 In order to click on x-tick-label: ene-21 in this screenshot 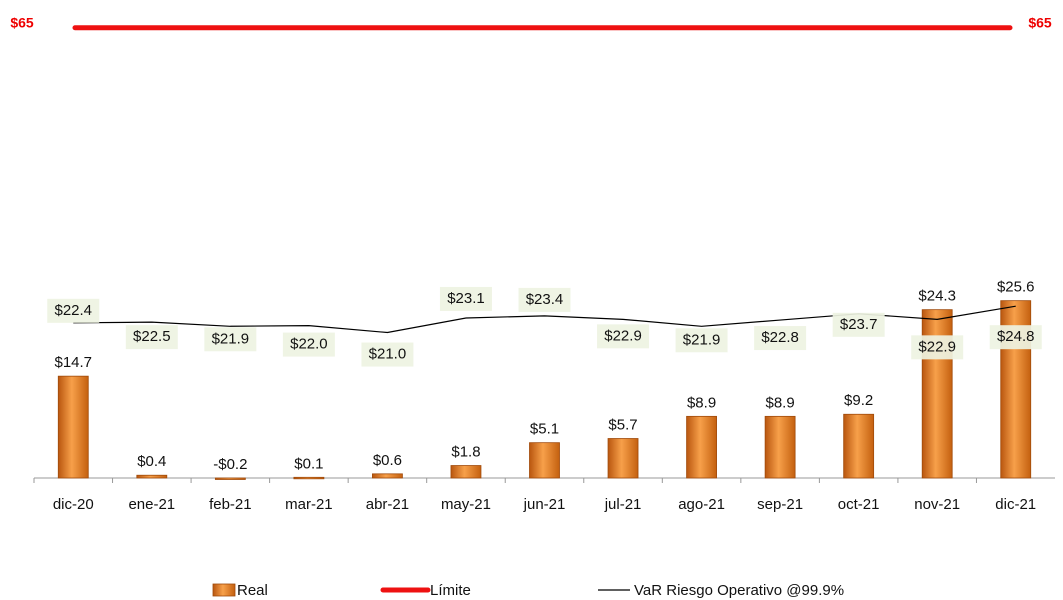, I will do `click(151, 504)`.